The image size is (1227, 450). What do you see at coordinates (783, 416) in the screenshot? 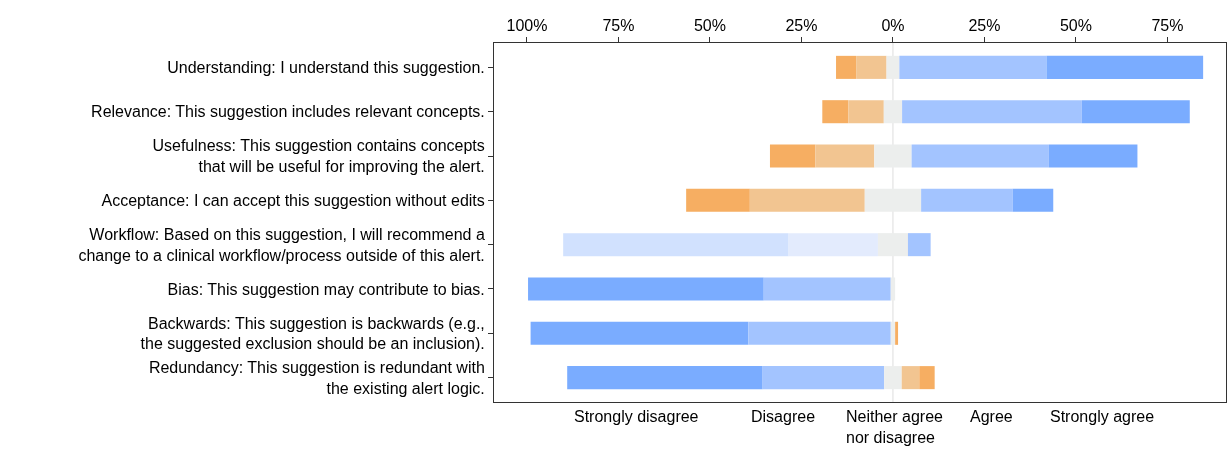
I see `text: Disagree` at bounding box center [783, 416].